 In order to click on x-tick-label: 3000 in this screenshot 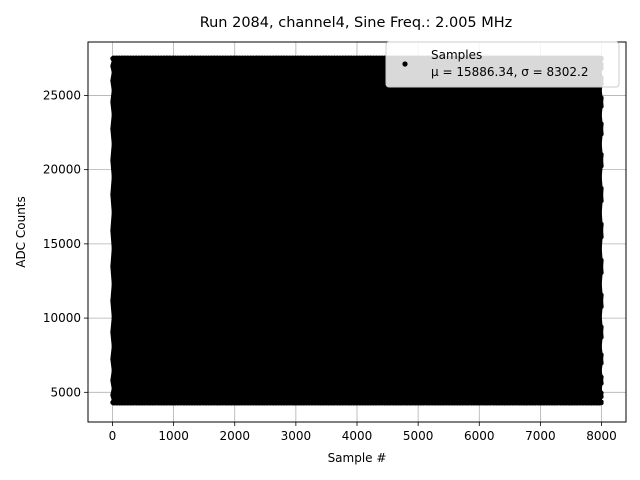, I will do `click(296, 436)`.